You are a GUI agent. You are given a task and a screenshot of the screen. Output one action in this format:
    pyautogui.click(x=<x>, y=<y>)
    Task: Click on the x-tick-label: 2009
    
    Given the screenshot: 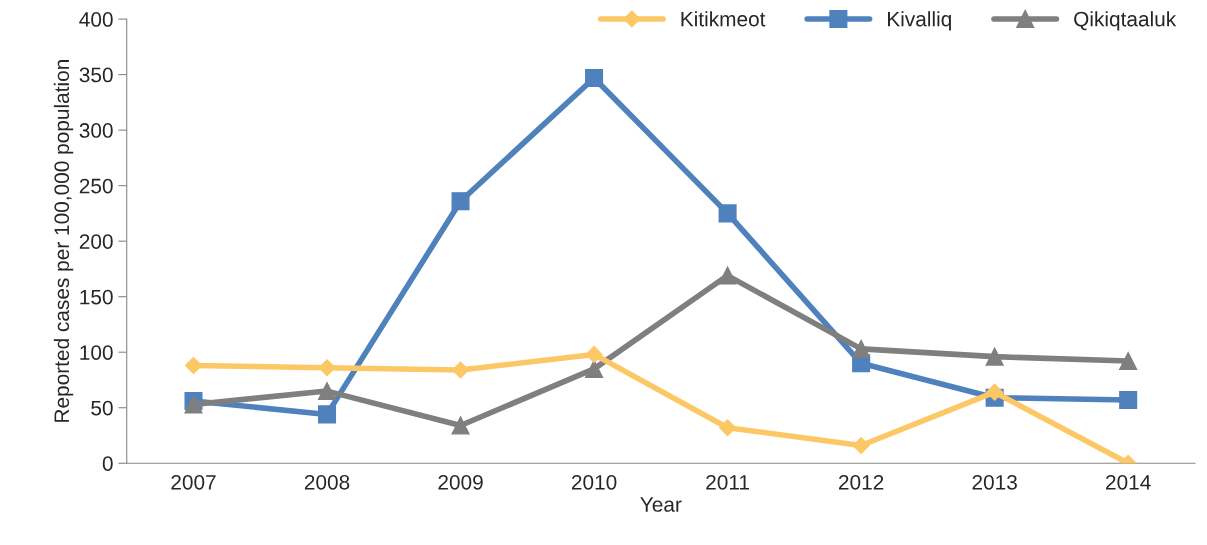 What is the action you would take?
    pyautogui.click(x=460, y=482)
    